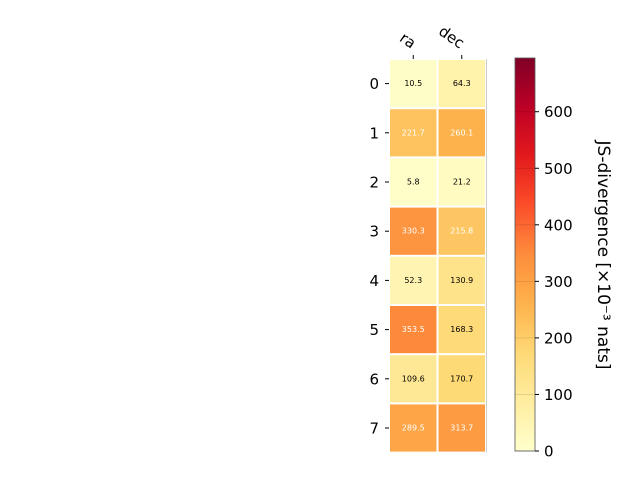 The height and width of the screenshot is (480, 640). What do you see at coordinates (374, 429) in the screenshot?
I see `row-label: 7` at bounding box center [374, 429].